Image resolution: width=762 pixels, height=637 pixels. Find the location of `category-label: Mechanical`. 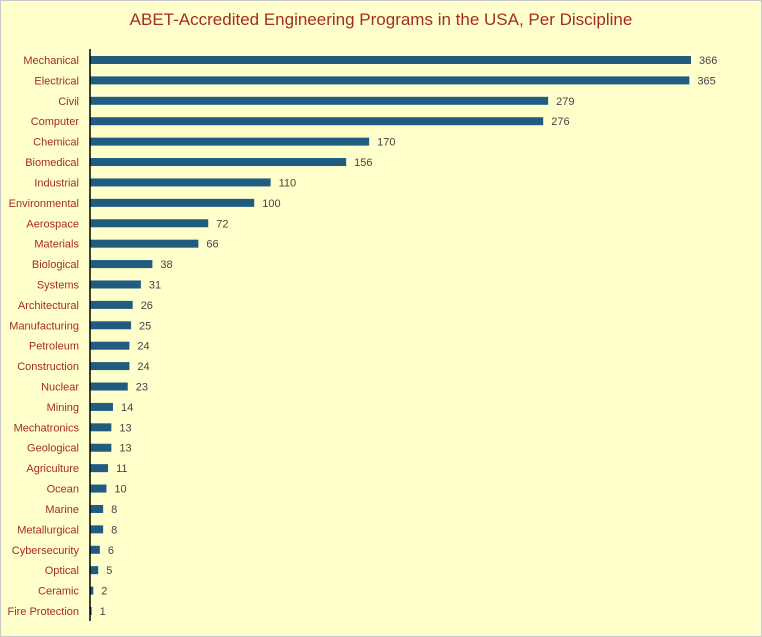

category-label: Mechanical is located at coordinates (51, 61).